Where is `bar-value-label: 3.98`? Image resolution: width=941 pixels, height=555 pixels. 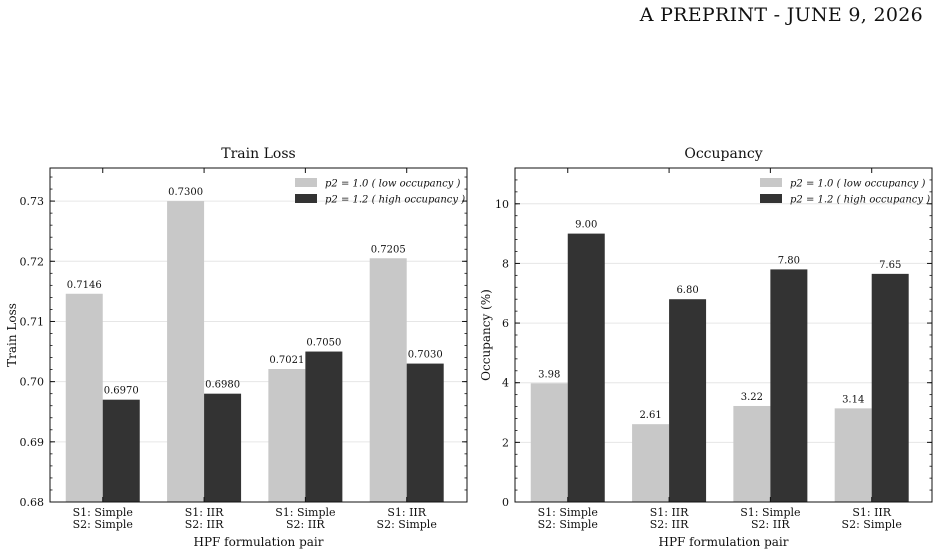 bar-value-label: 3.98 is located at coordinates (549, 374).